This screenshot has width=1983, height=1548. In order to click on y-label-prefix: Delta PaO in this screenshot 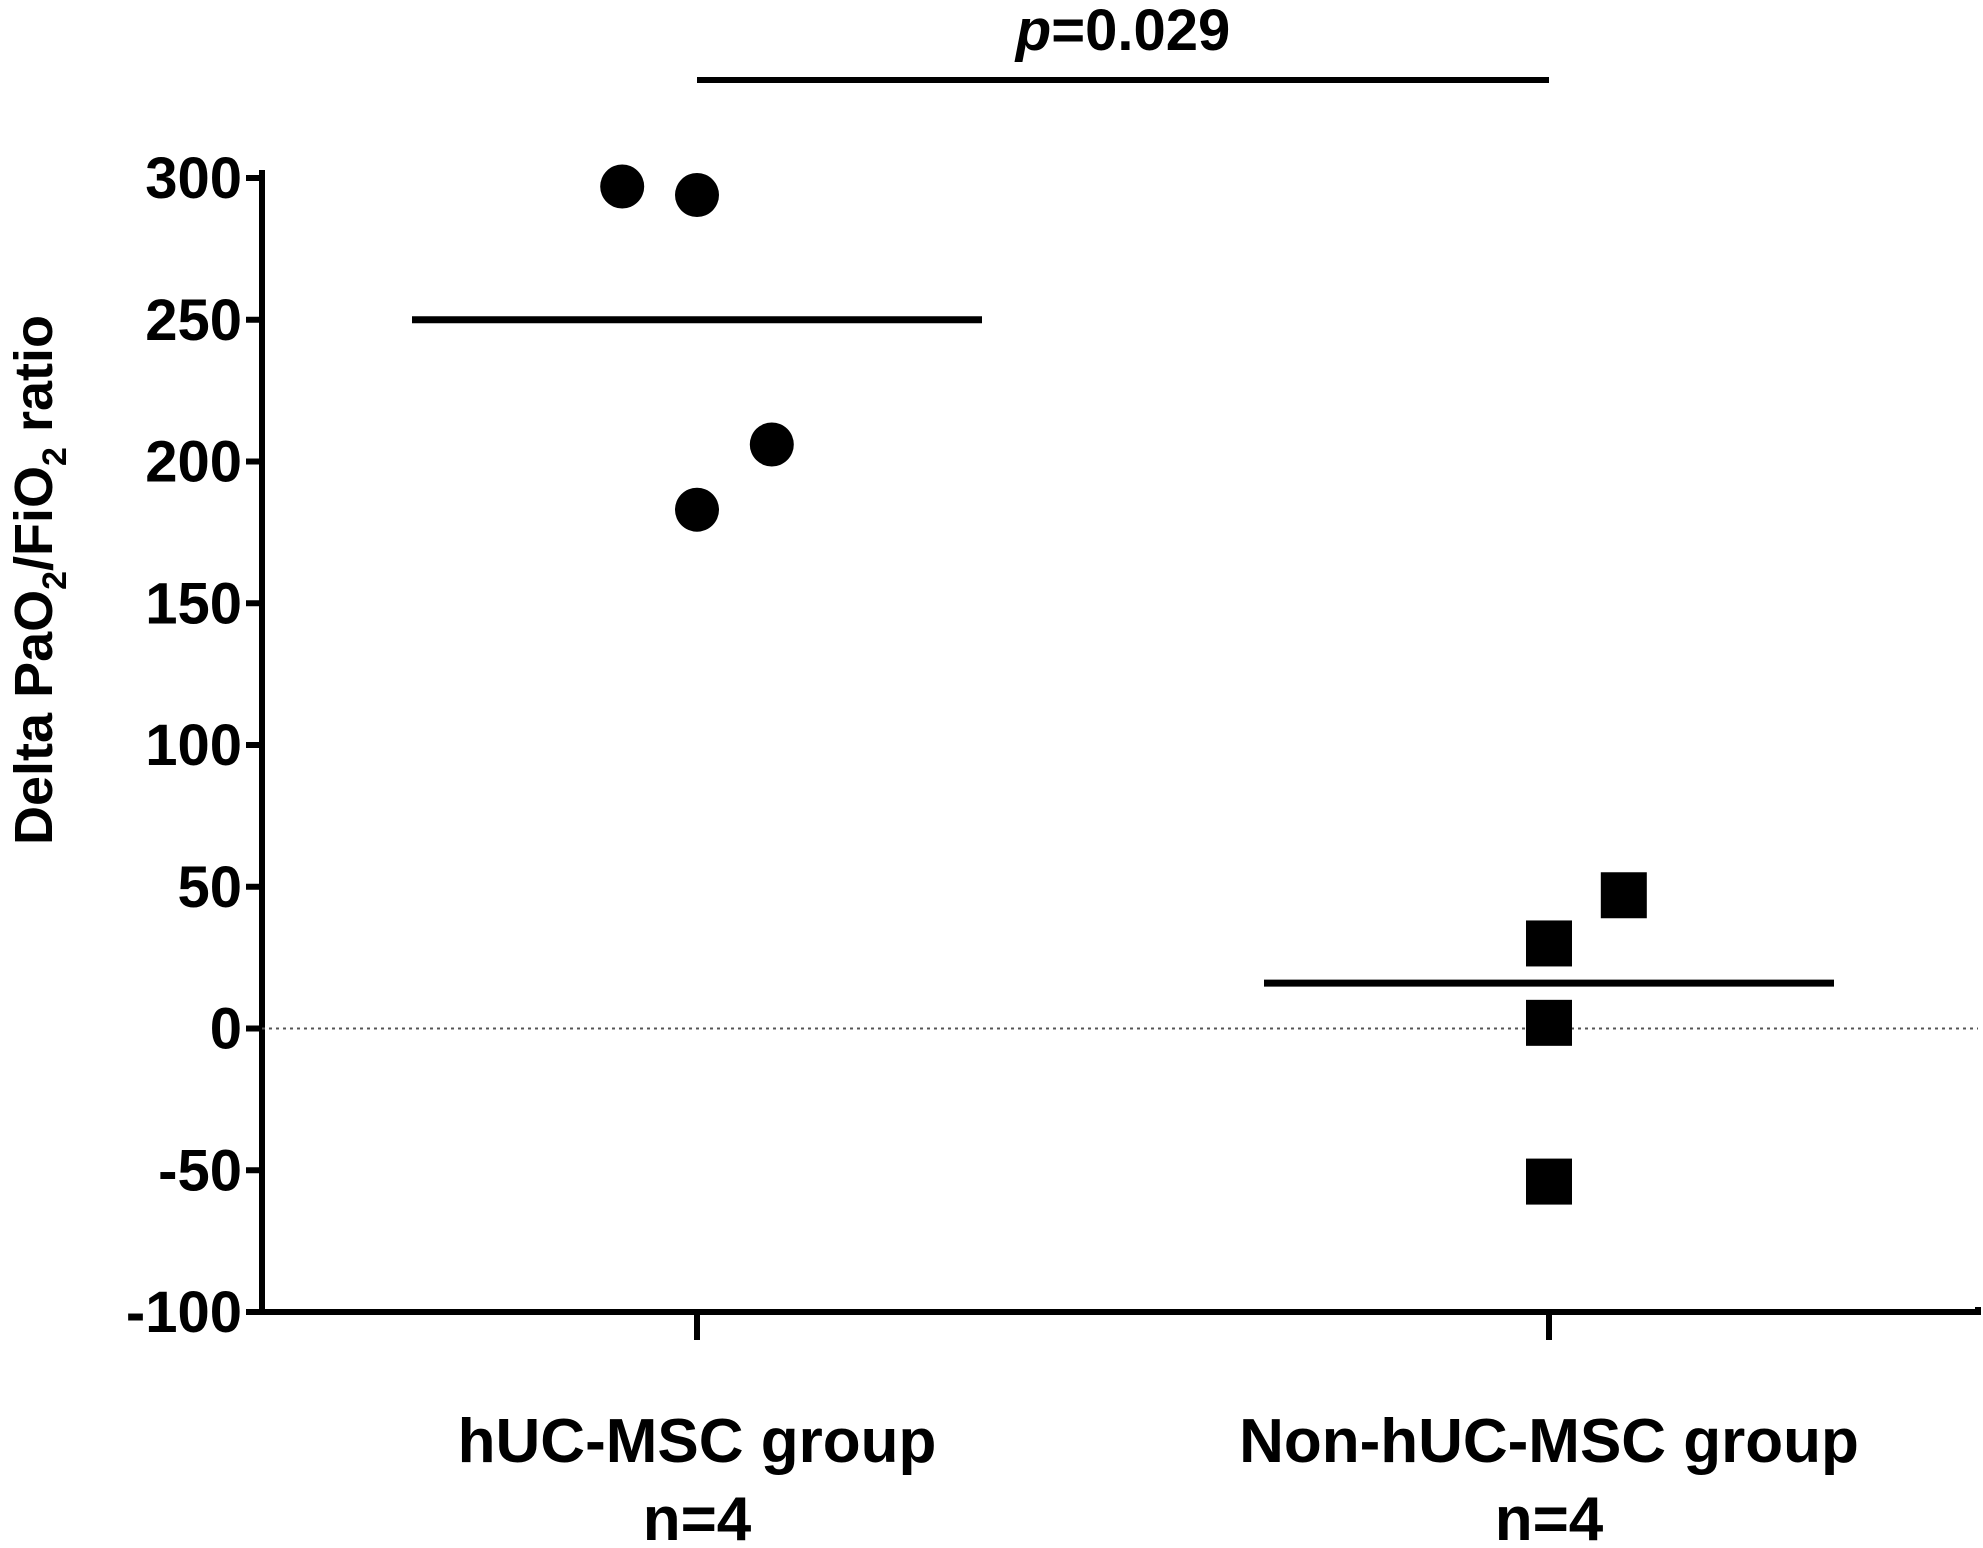, I will do `click(34, 717)`.